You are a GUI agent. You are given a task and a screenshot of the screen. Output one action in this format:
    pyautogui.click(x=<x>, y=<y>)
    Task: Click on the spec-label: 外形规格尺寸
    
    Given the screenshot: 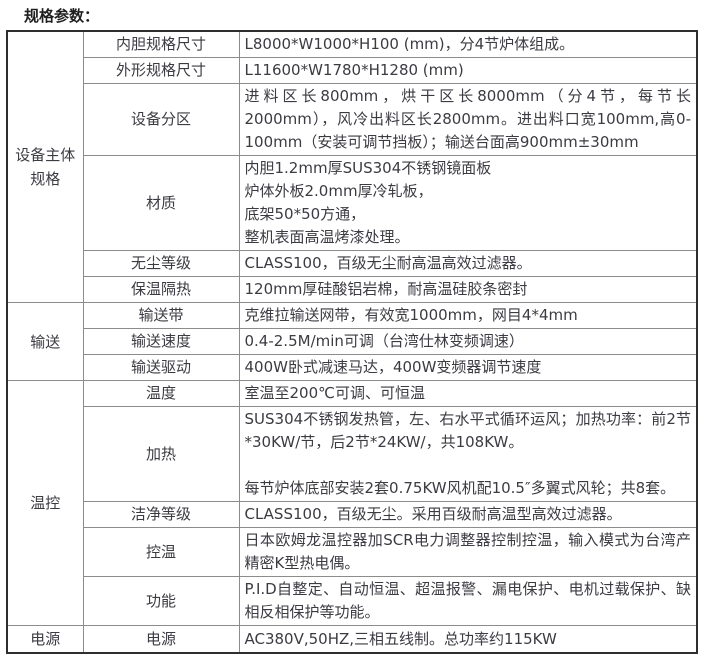 What is the action you would take?
    pyautogui.click(x=161, y=70)
    